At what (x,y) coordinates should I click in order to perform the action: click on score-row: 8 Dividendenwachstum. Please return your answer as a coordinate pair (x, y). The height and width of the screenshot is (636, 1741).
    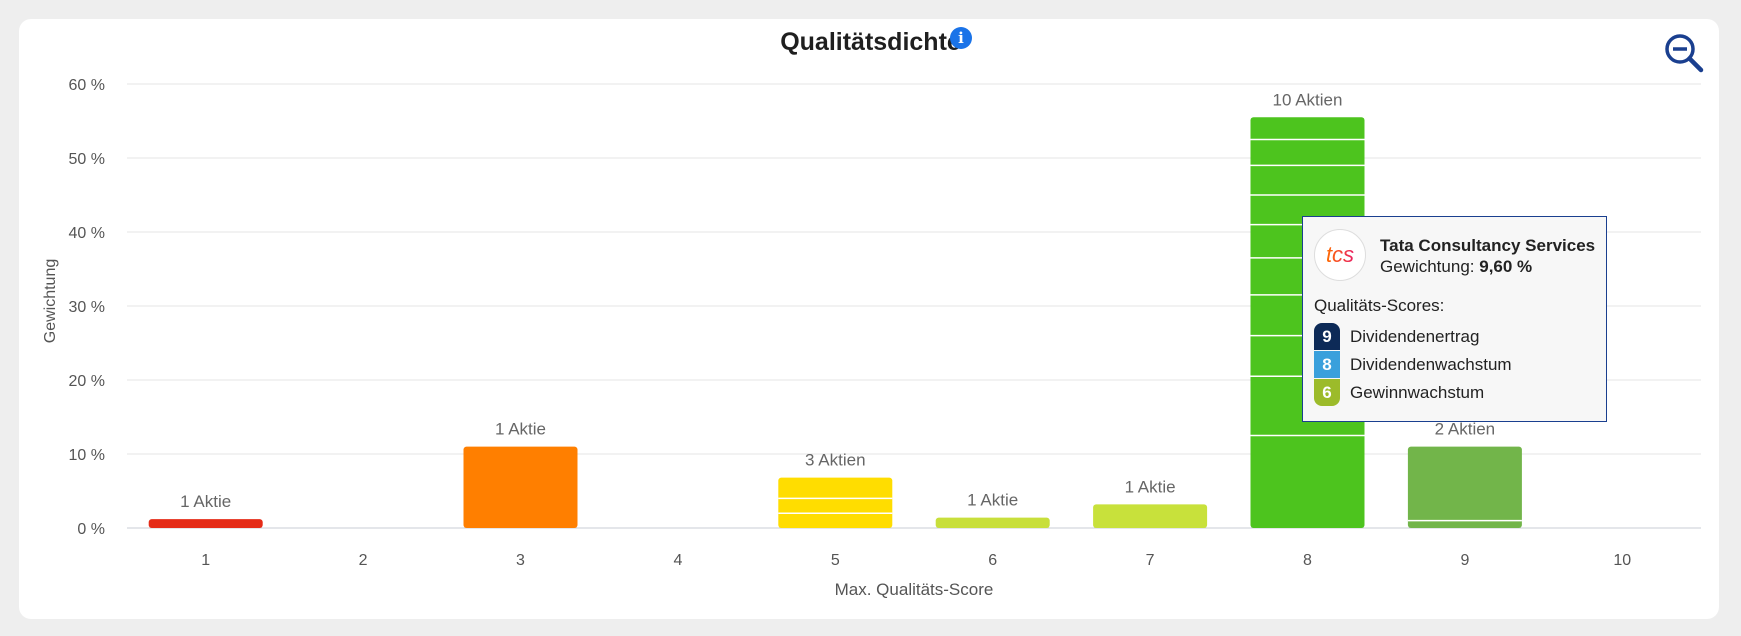
    Looking at the image, I should click on (1413, 364).